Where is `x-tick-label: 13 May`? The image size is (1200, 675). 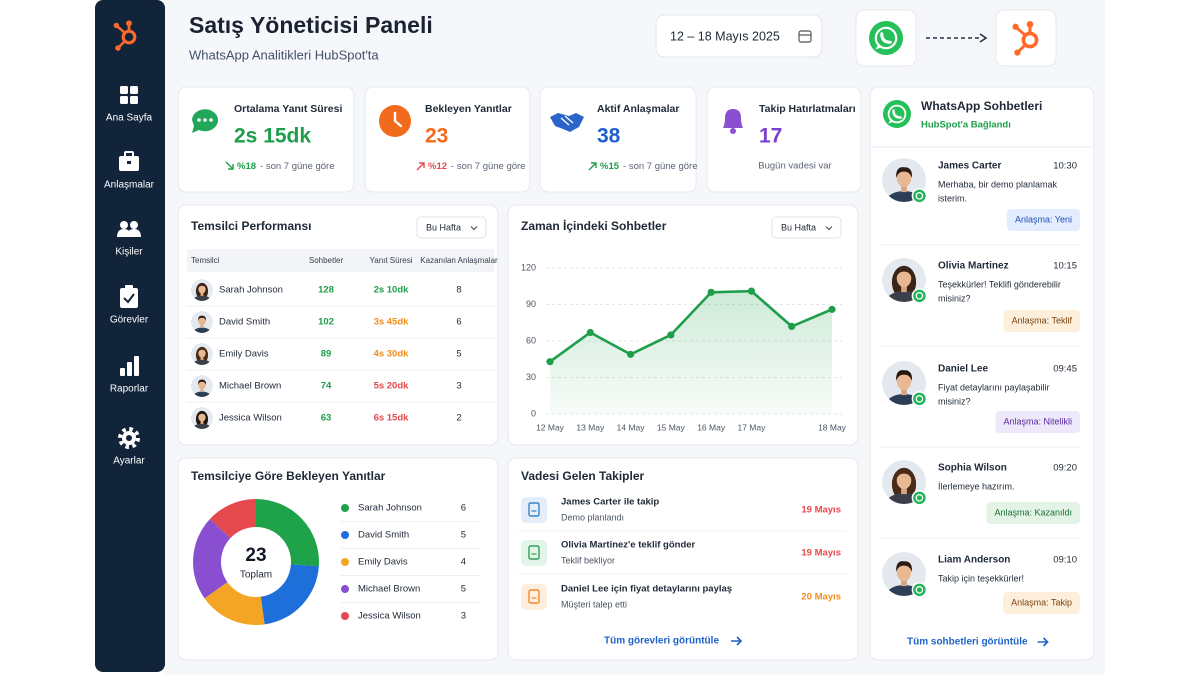 x-tick-label: 13 May is located at coordinates (590, 427).